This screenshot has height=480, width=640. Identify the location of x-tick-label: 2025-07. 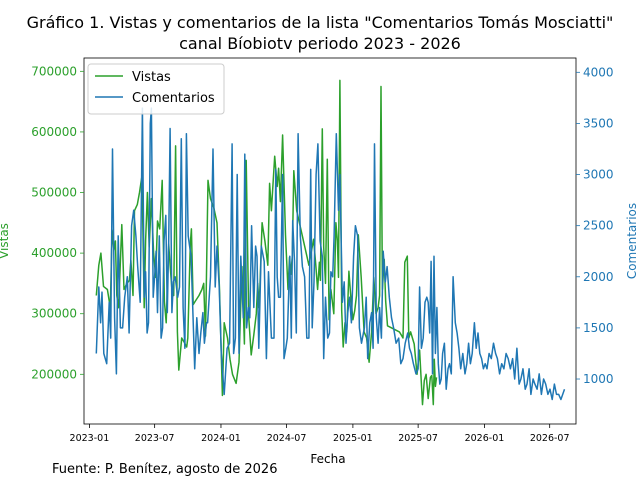
(418, 438).